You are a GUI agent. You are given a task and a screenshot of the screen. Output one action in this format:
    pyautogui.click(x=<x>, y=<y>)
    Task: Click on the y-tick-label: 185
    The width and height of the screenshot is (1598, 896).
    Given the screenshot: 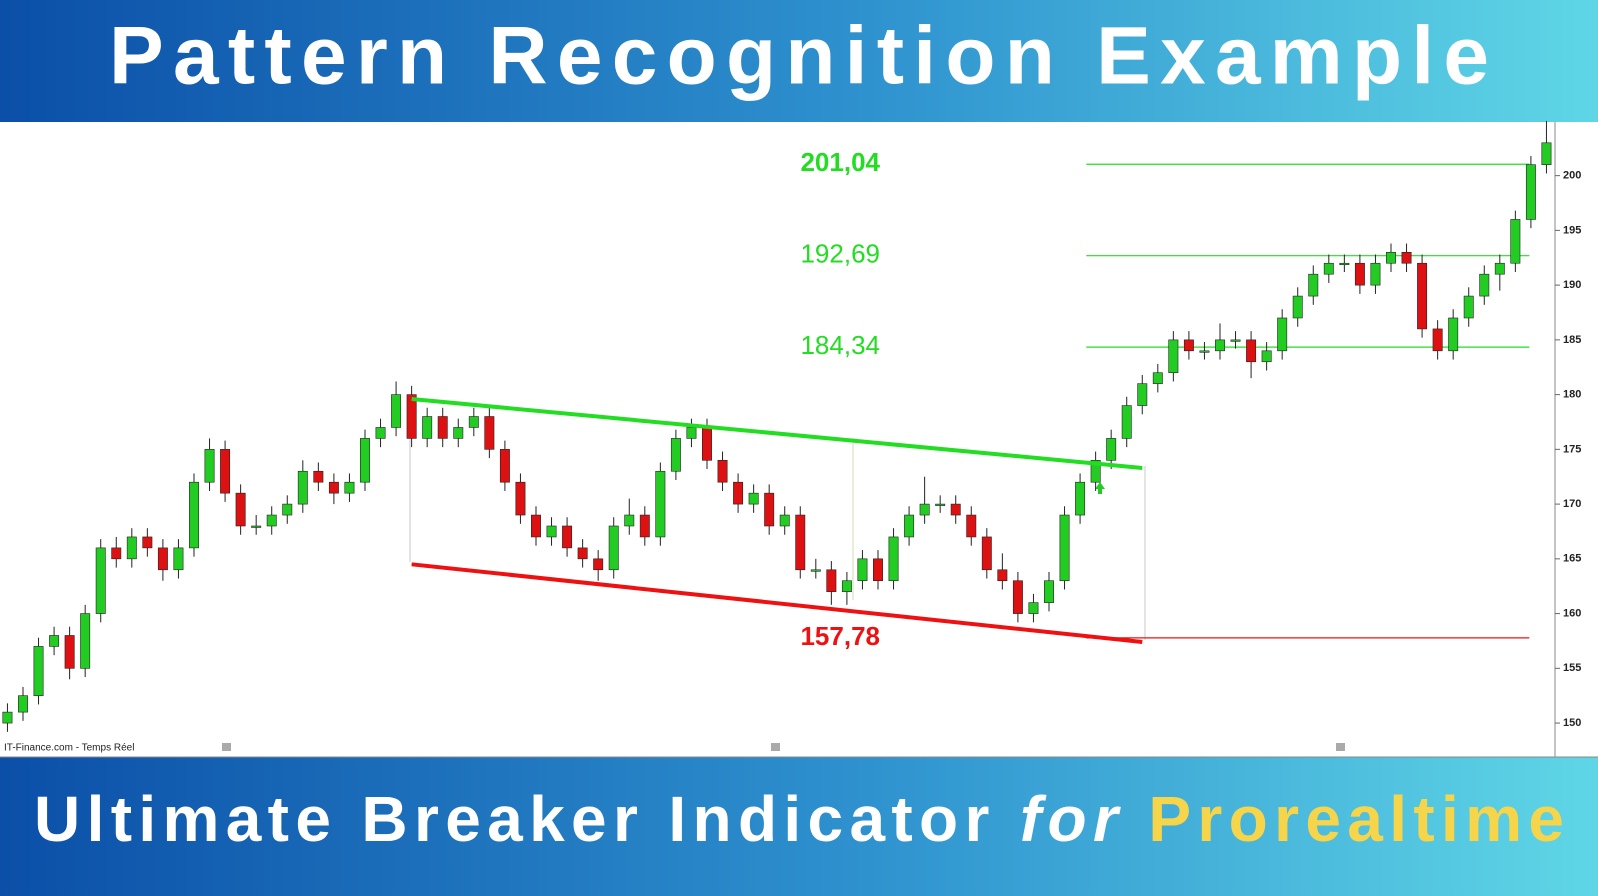 What is the action you would take?
    pyautogui.click(x=1572, y=340)
    